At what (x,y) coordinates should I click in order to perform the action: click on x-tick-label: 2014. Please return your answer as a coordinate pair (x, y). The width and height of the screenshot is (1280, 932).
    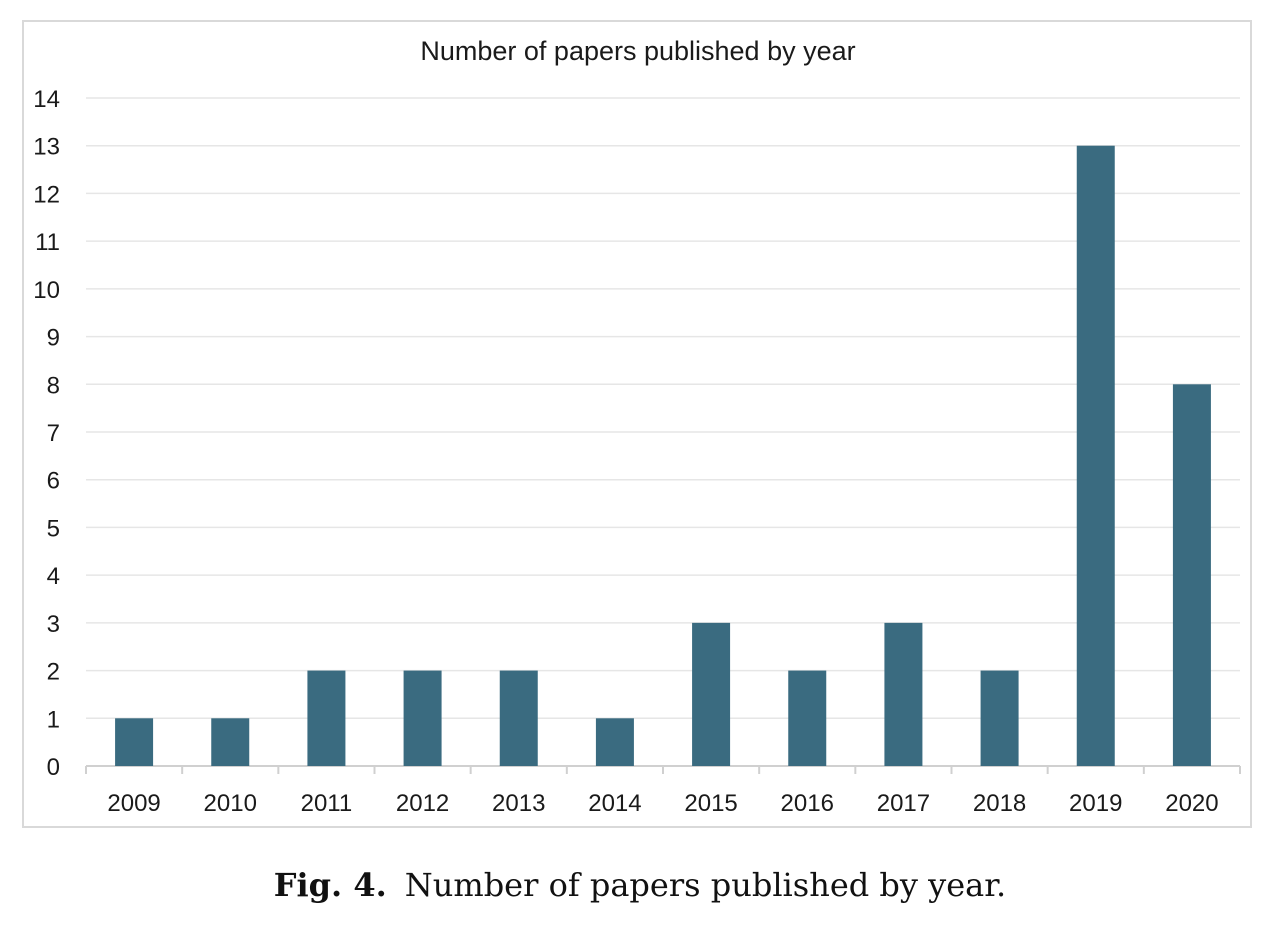
    Looking at the image, I should click on (614, 803).